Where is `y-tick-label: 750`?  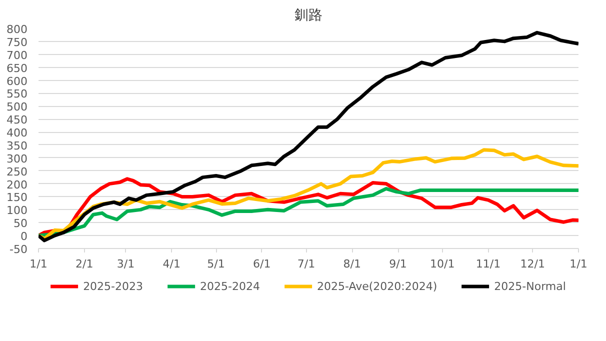
y-tick-label: 750 is located at coordinates (17, 42).